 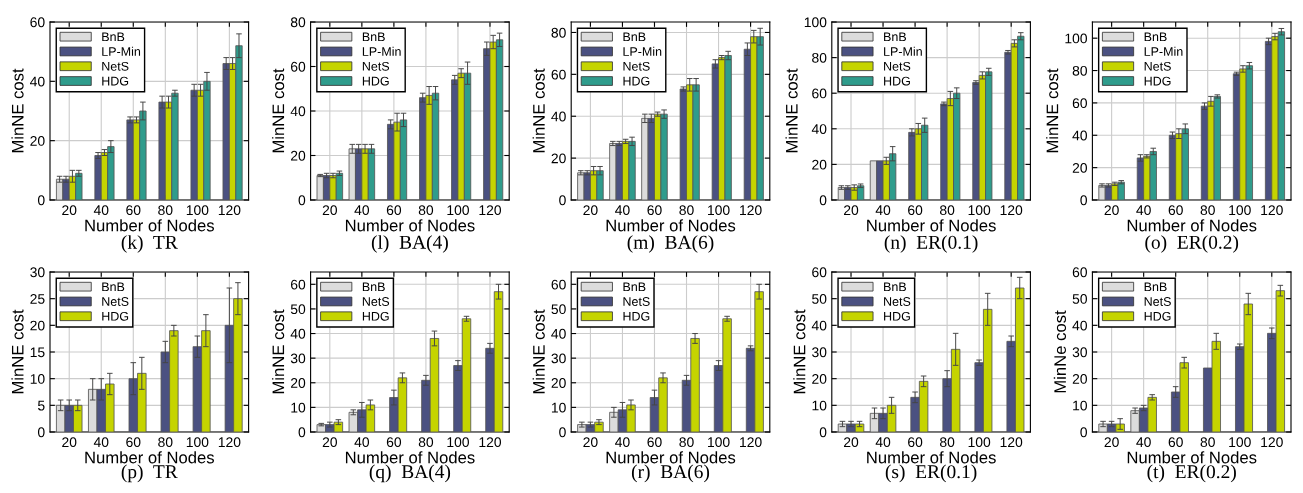 What do you see at coordinates (1192, 244) in the screenshot?
I see `text: (o) ER(0.2)` at bounding box center [1192, 244].